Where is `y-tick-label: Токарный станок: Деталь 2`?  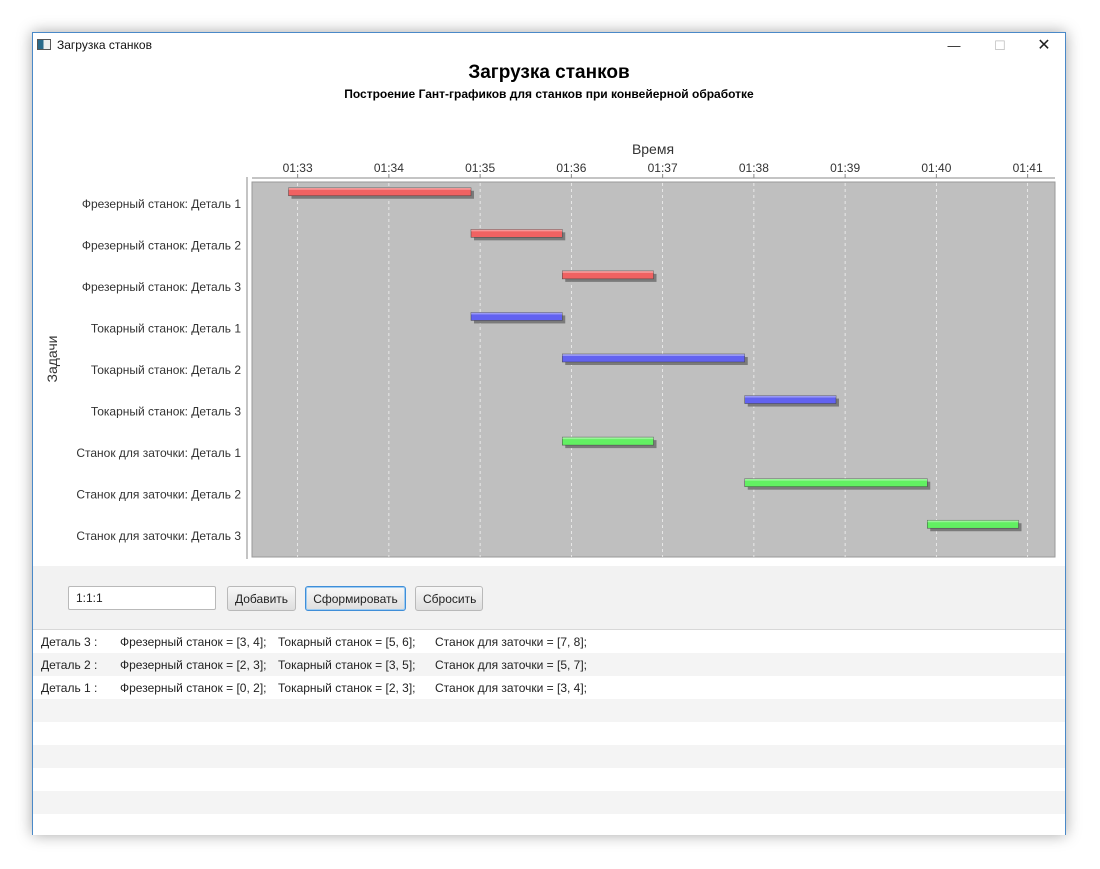
y-tick-label: Токарный станок: Деталь 2 is located at coordinates (166, 370).